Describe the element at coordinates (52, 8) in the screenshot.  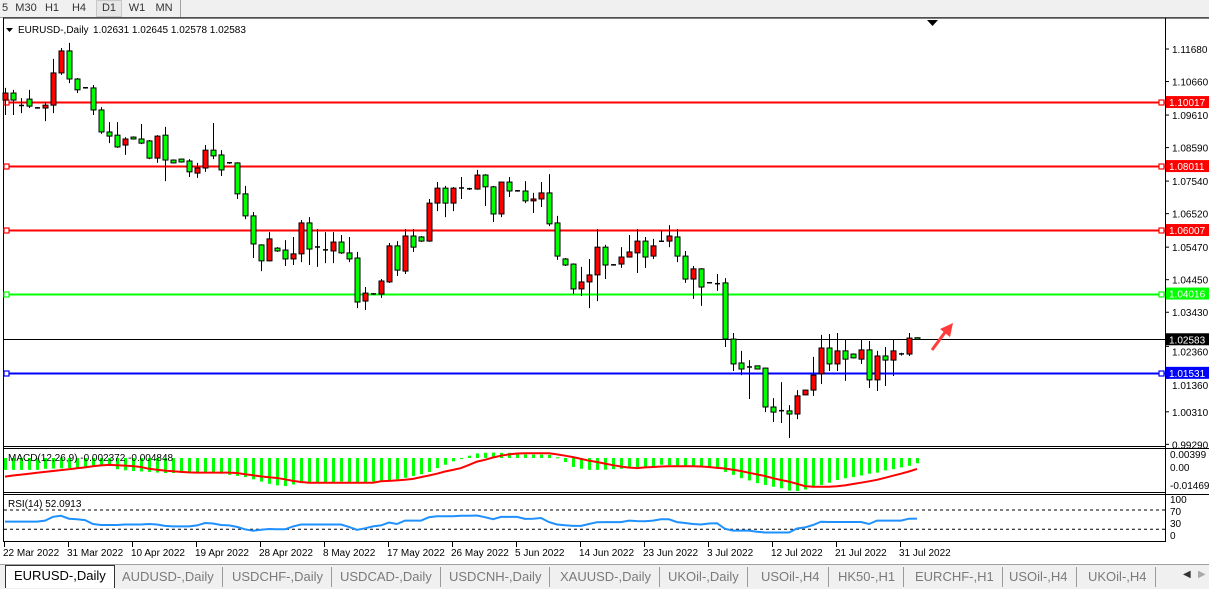
I see `timeframe-h1: H1` at that location.